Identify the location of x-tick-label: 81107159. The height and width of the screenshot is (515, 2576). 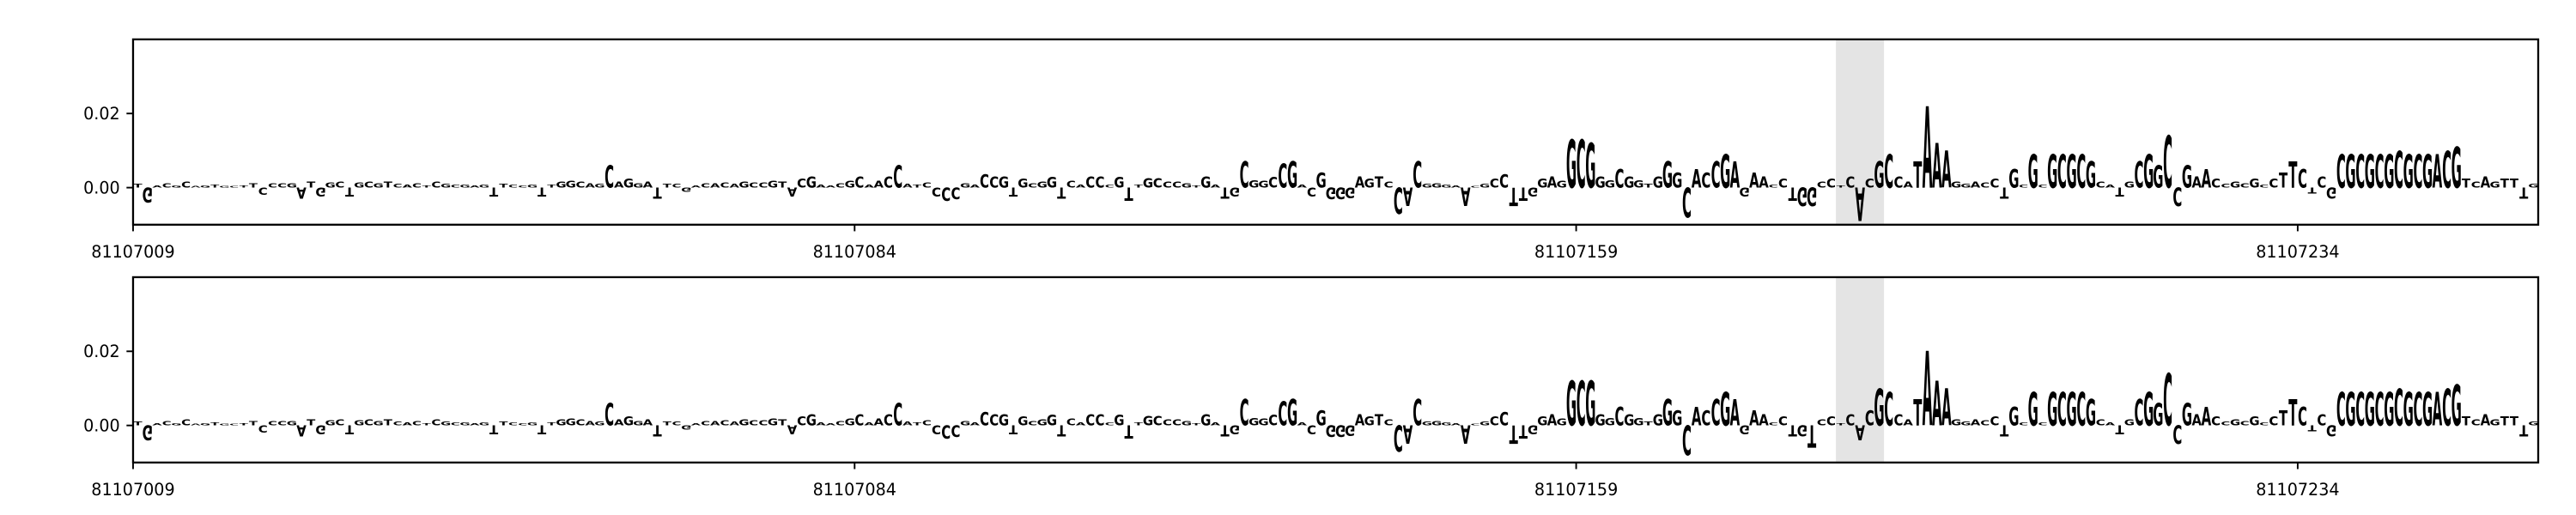
(1576, 490).